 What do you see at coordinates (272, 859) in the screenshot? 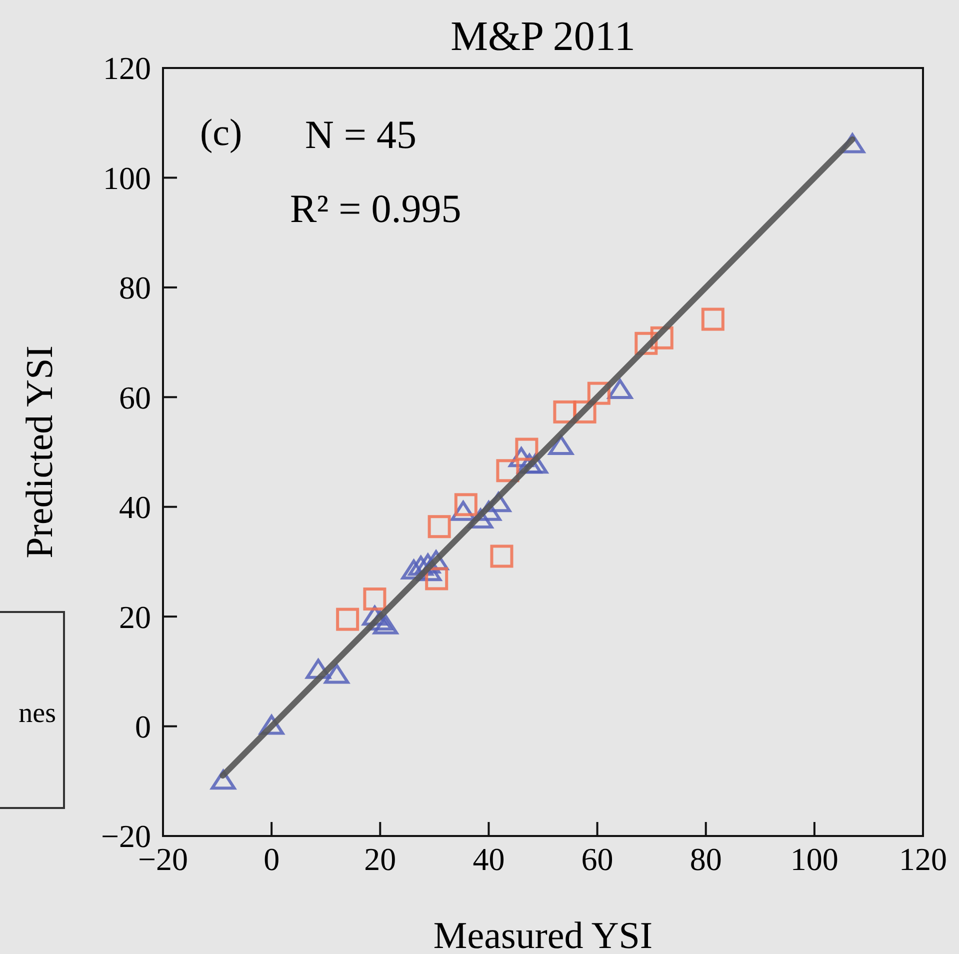
I see `x-tick-label: 0` at bounding box center [272, 859].